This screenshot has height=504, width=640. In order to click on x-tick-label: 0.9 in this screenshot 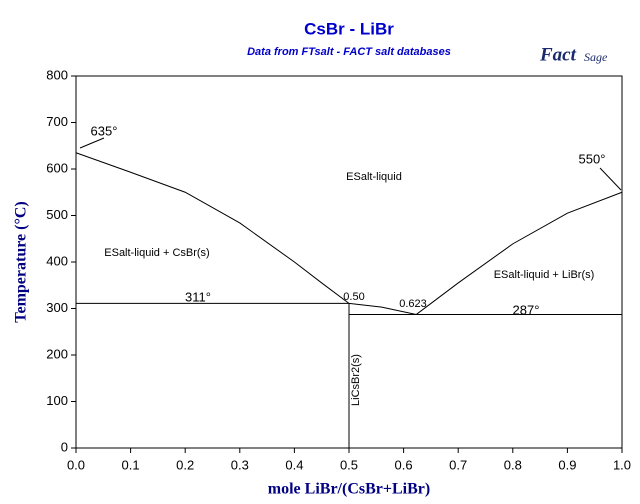, I will do `click(567, 464)`.